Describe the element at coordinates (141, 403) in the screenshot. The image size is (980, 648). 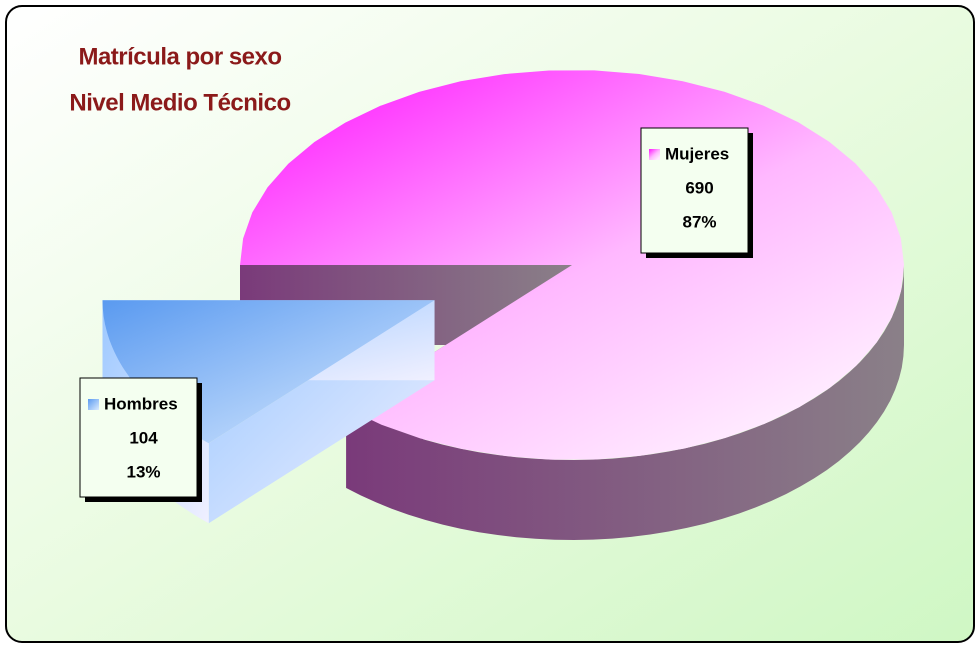
I see `category-label: Hombres` at that location.